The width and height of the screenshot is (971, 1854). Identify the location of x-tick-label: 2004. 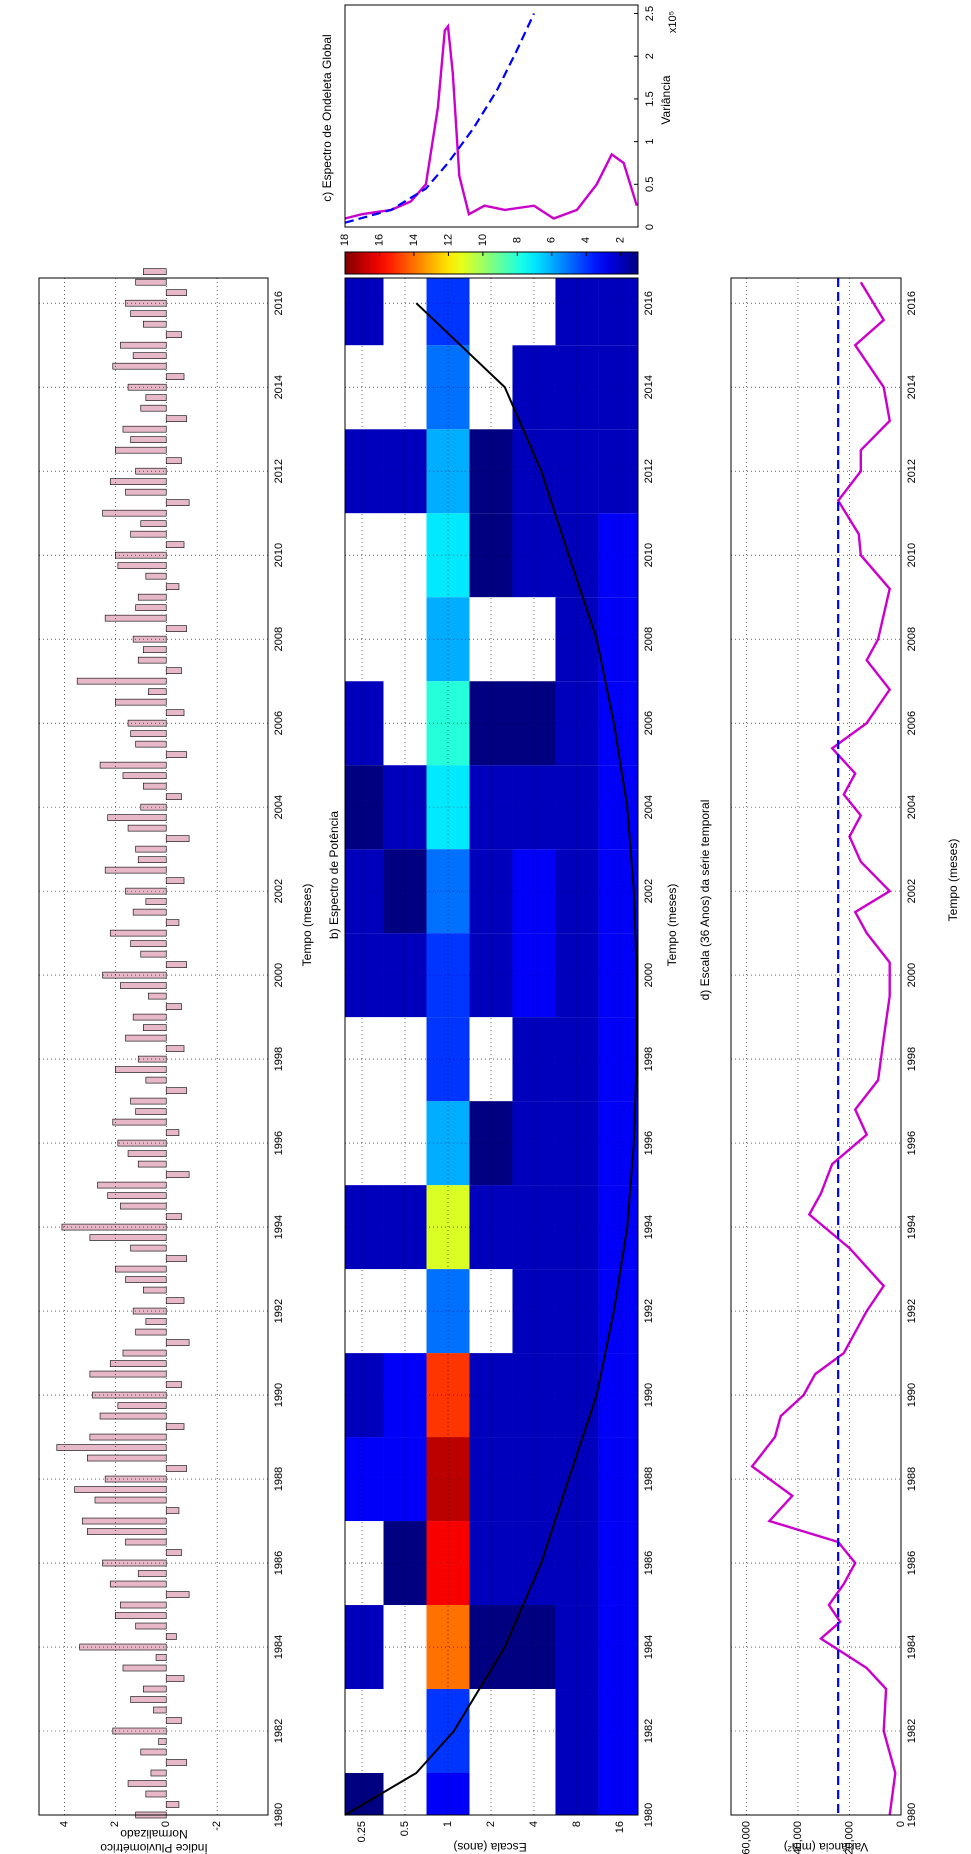
(279, 807).